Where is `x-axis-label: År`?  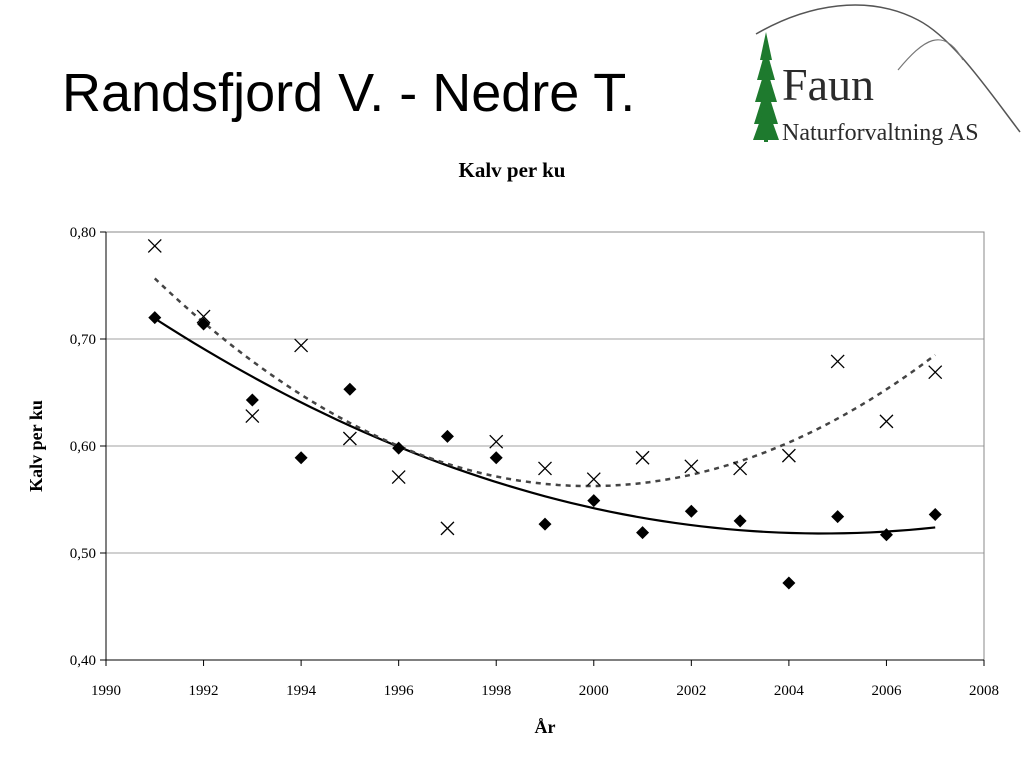 x-axis-label: År is located at coordinates (545, 727).